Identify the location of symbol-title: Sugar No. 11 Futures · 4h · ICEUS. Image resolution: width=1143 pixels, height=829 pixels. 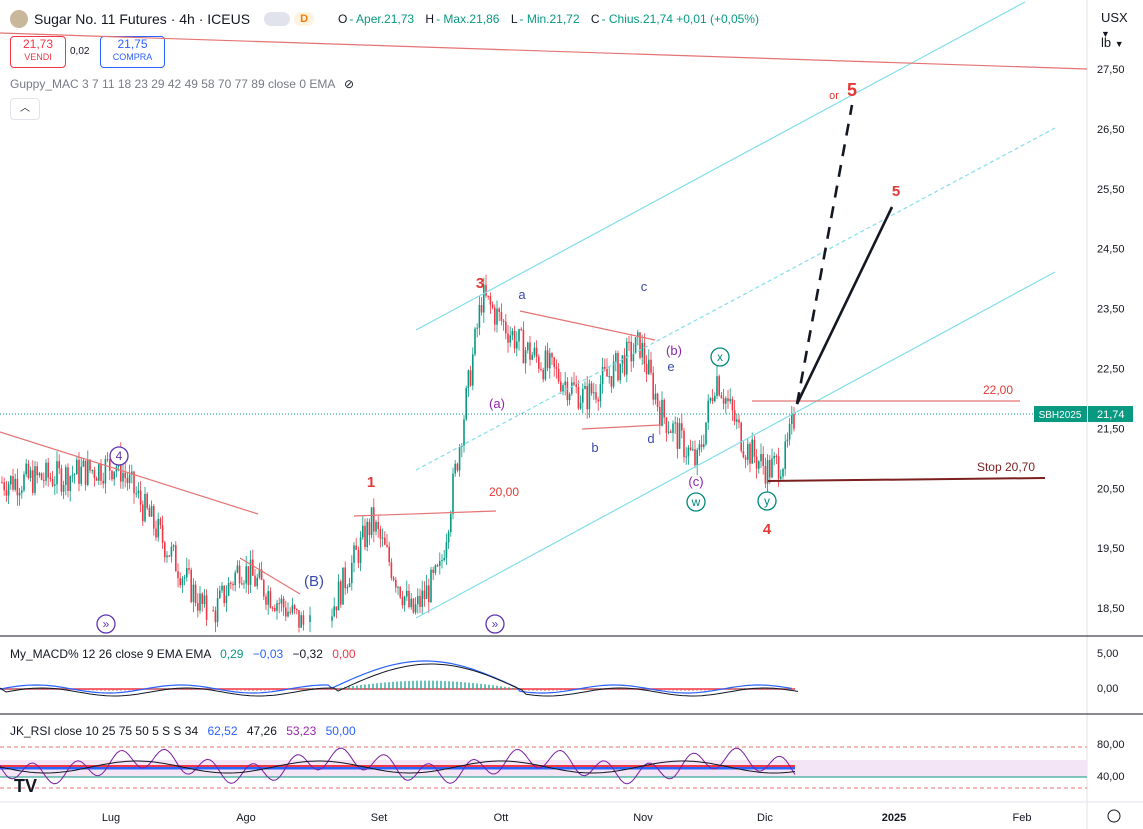
(142, 19).